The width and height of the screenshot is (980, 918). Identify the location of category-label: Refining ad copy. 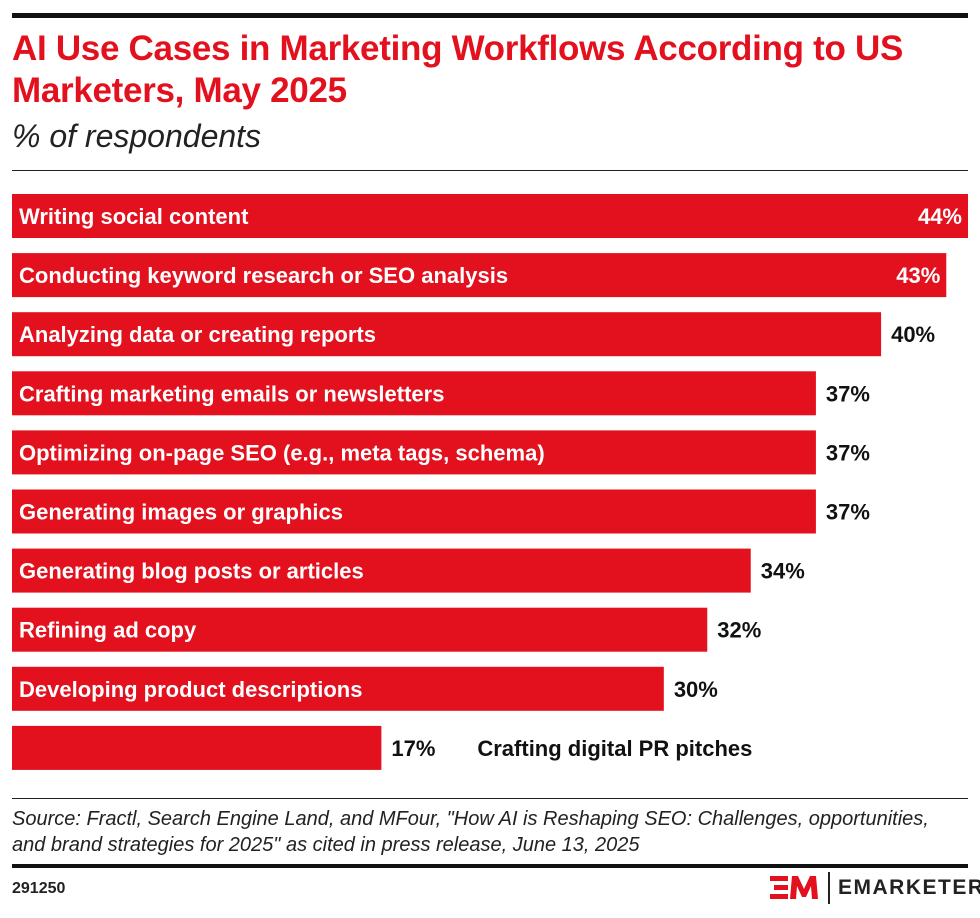
(108, 630).